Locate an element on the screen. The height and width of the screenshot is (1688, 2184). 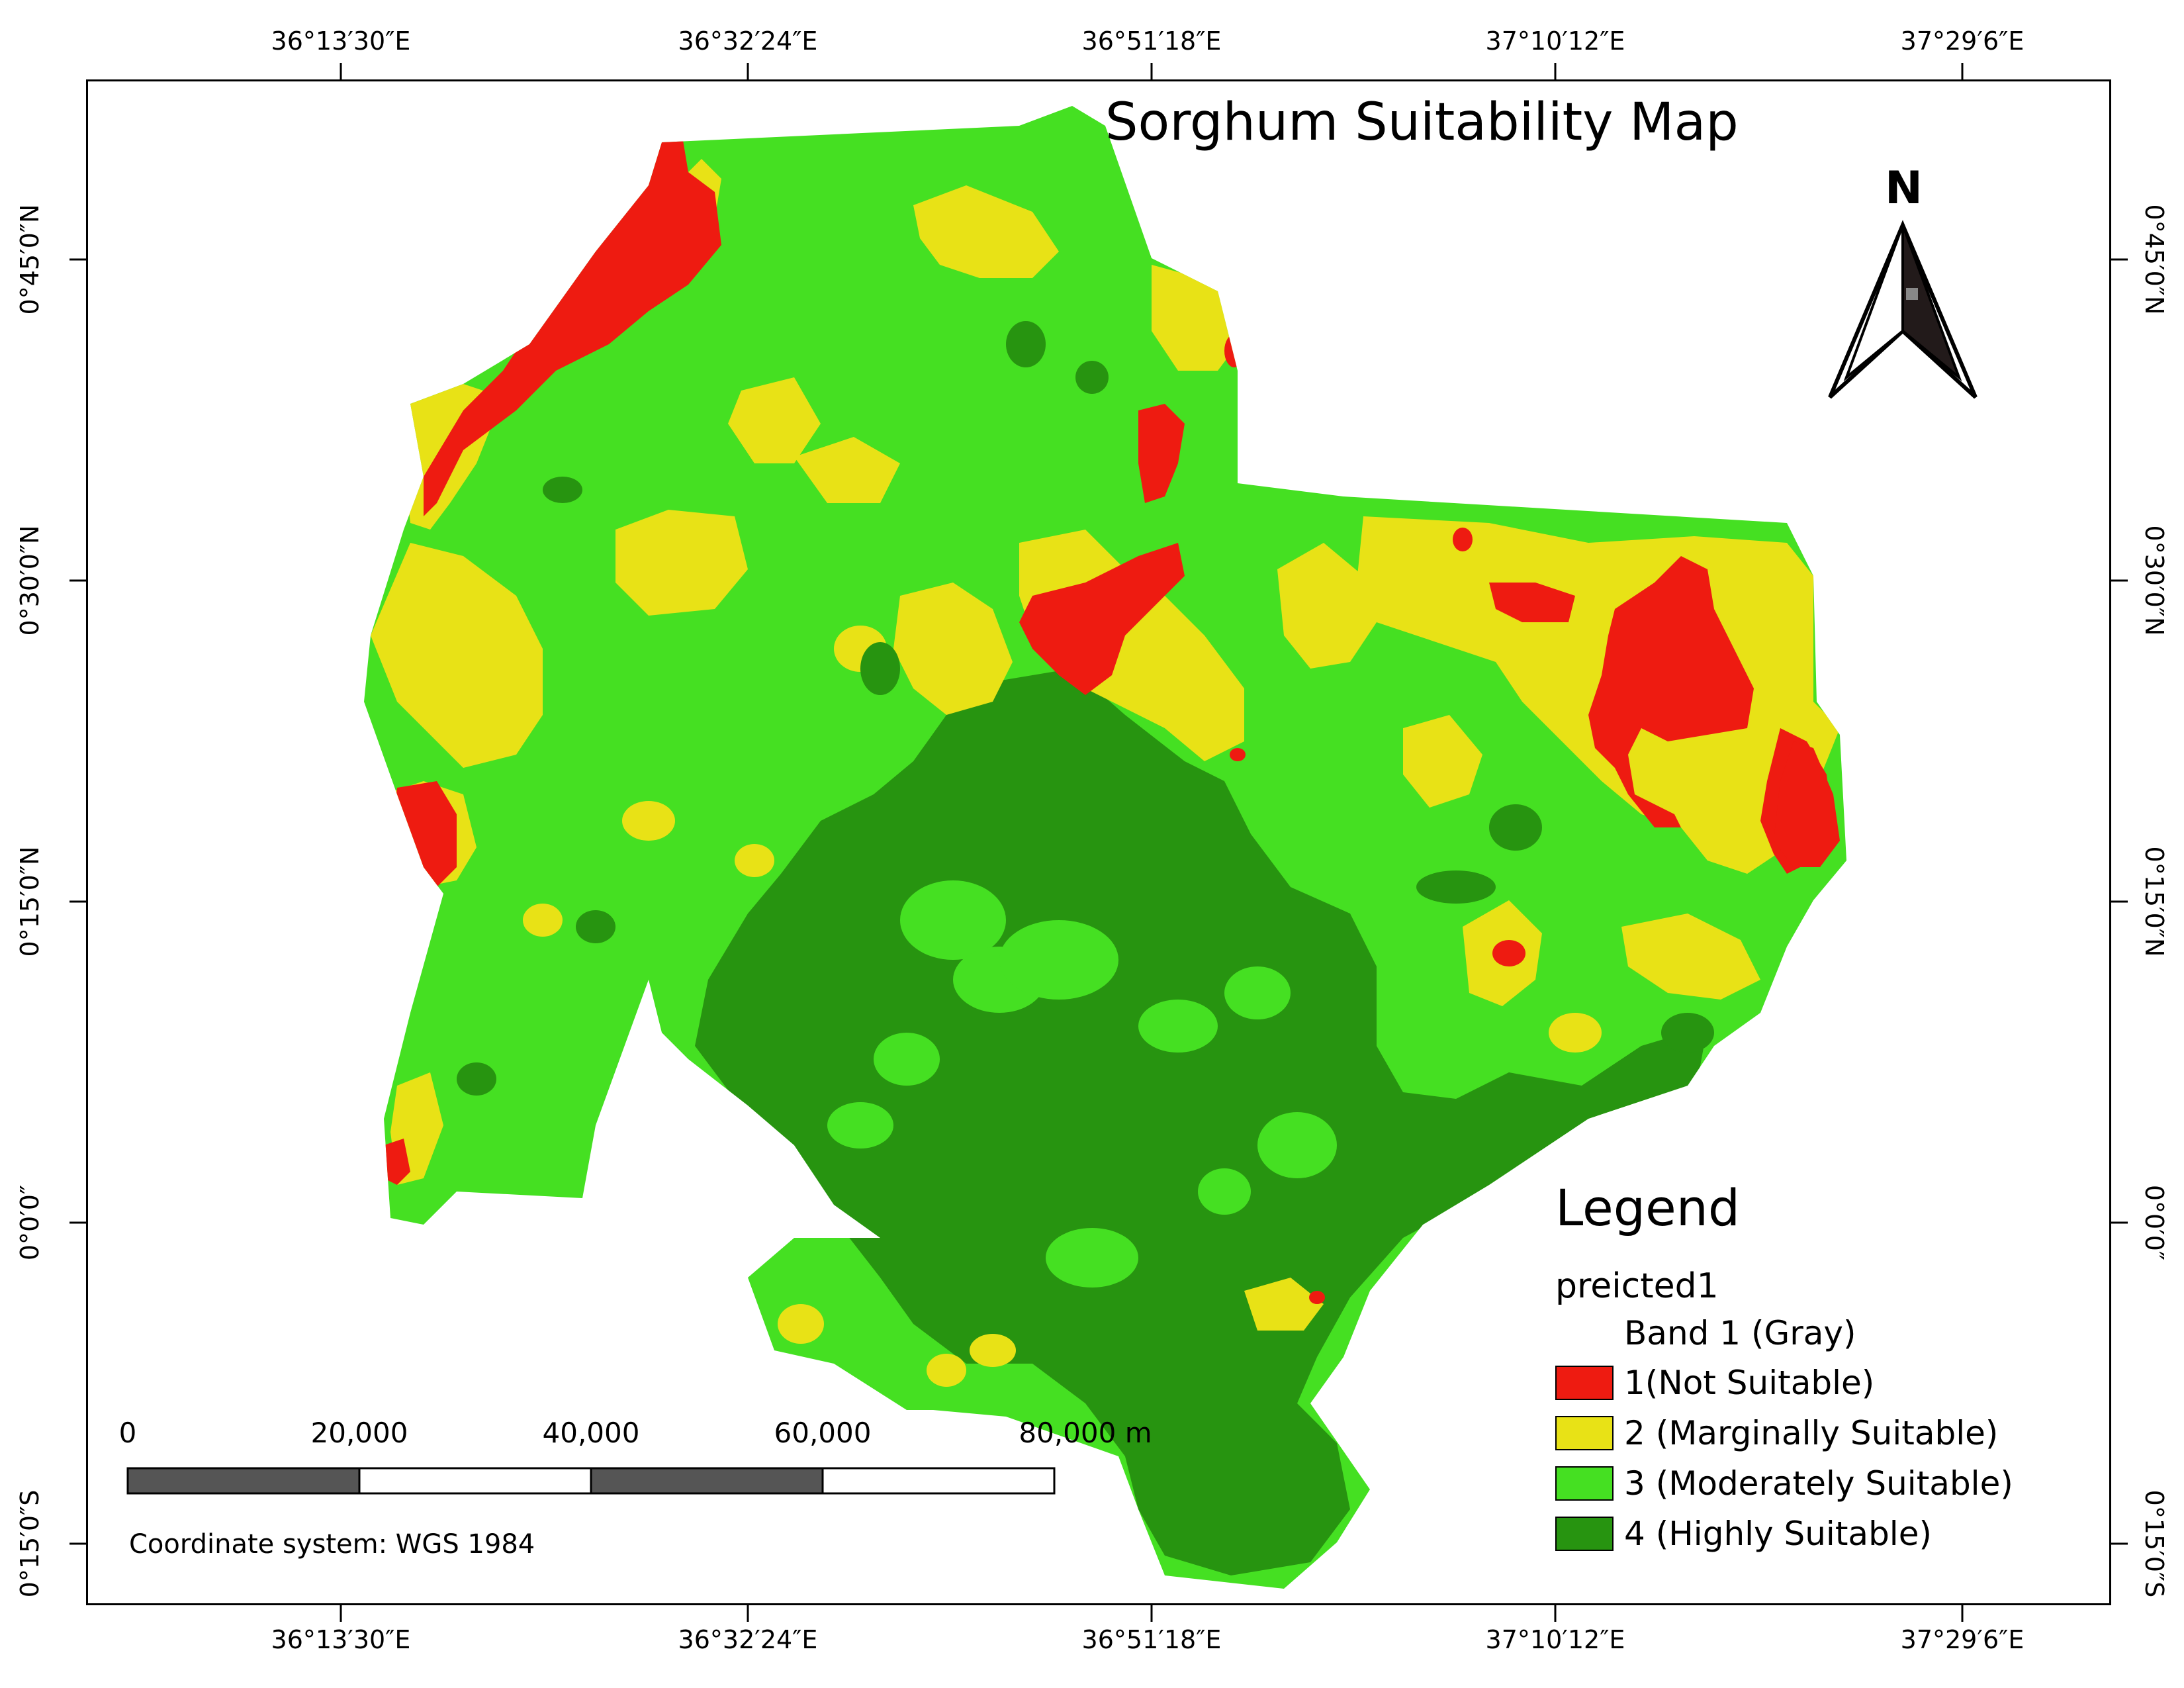
top-tick-label: 36°51′18″E is located at coordinates (1151, 41).